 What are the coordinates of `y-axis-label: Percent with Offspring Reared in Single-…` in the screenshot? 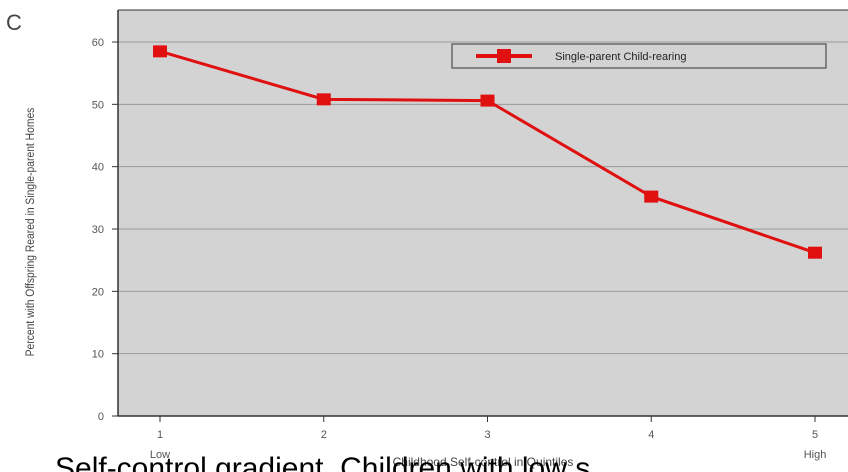 It's located at (30, 231).